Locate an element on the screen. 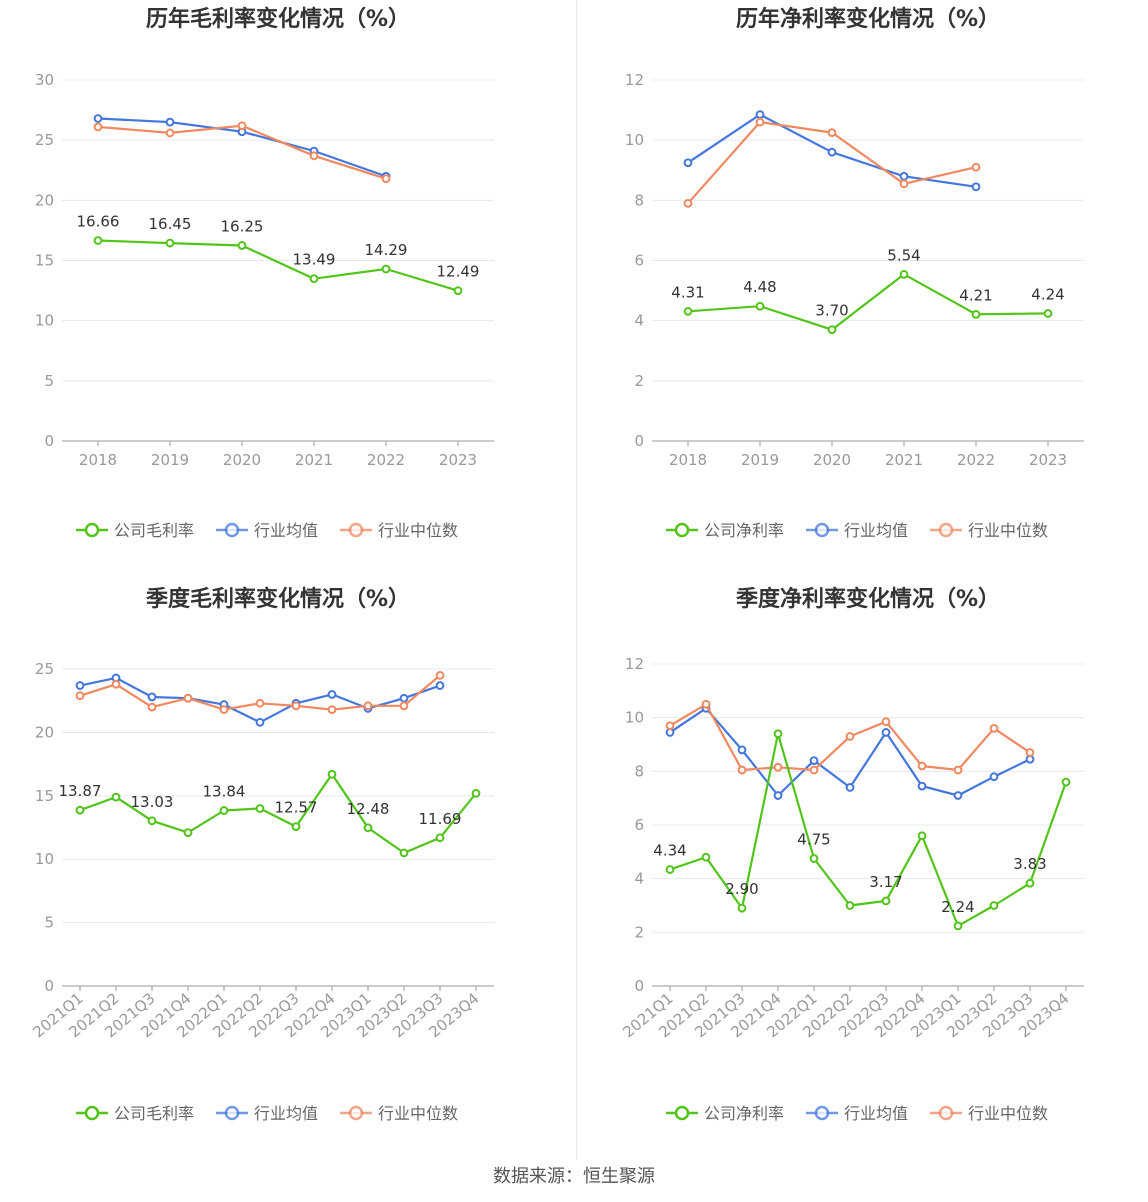 This screenshot has height=1202, width=1148. data-label: 13.03 is located at coordinates (152, 802).